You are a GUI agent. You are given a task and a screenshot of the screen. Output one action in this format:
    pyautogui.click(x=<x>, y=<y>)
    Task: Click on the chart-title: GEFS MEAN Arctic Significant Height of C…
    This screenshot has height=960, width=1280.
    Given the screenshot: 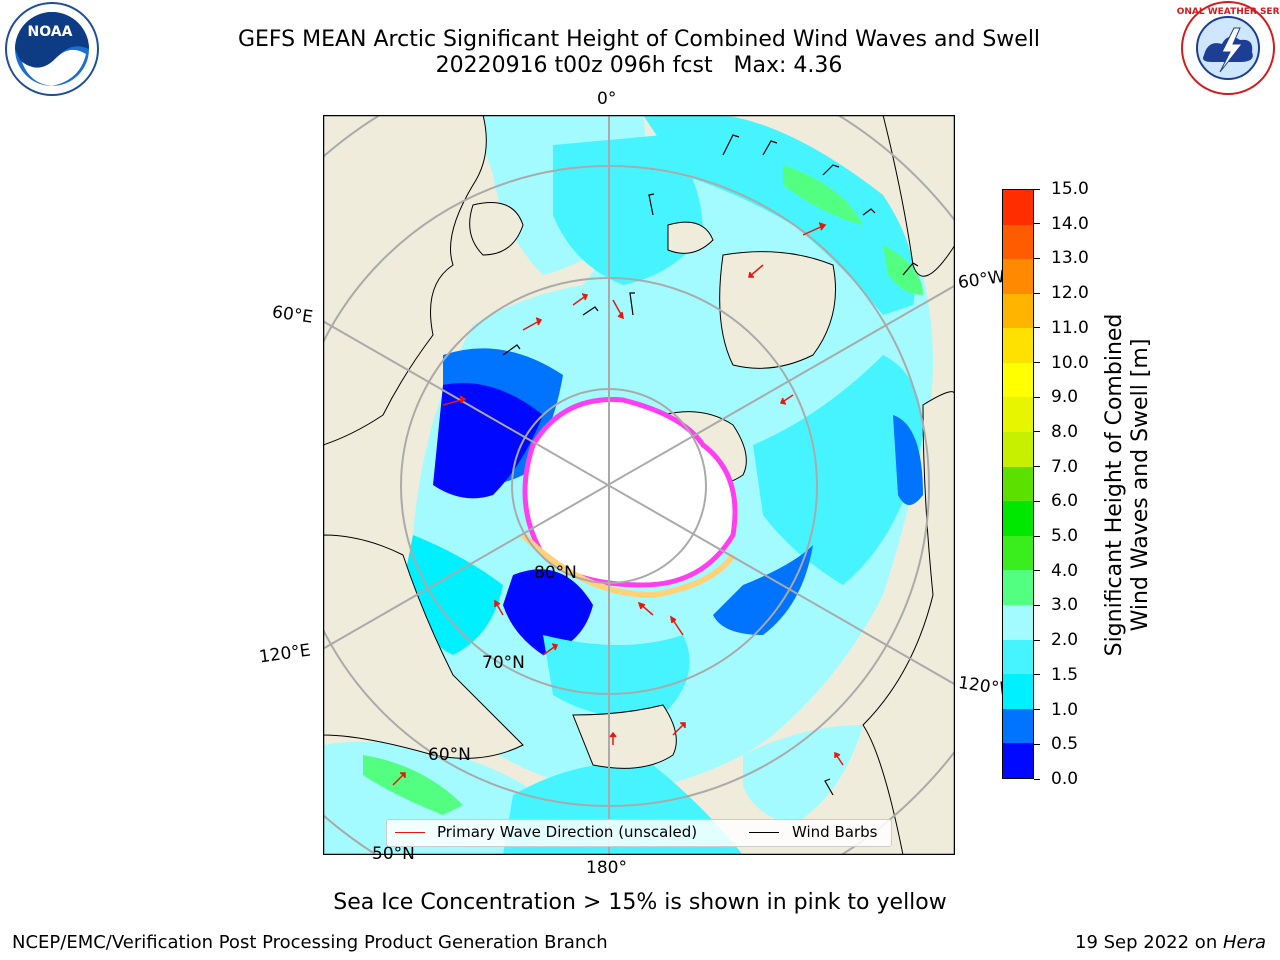 What is the action you would take?
    pyautogui.click(x=639, y=39)
    